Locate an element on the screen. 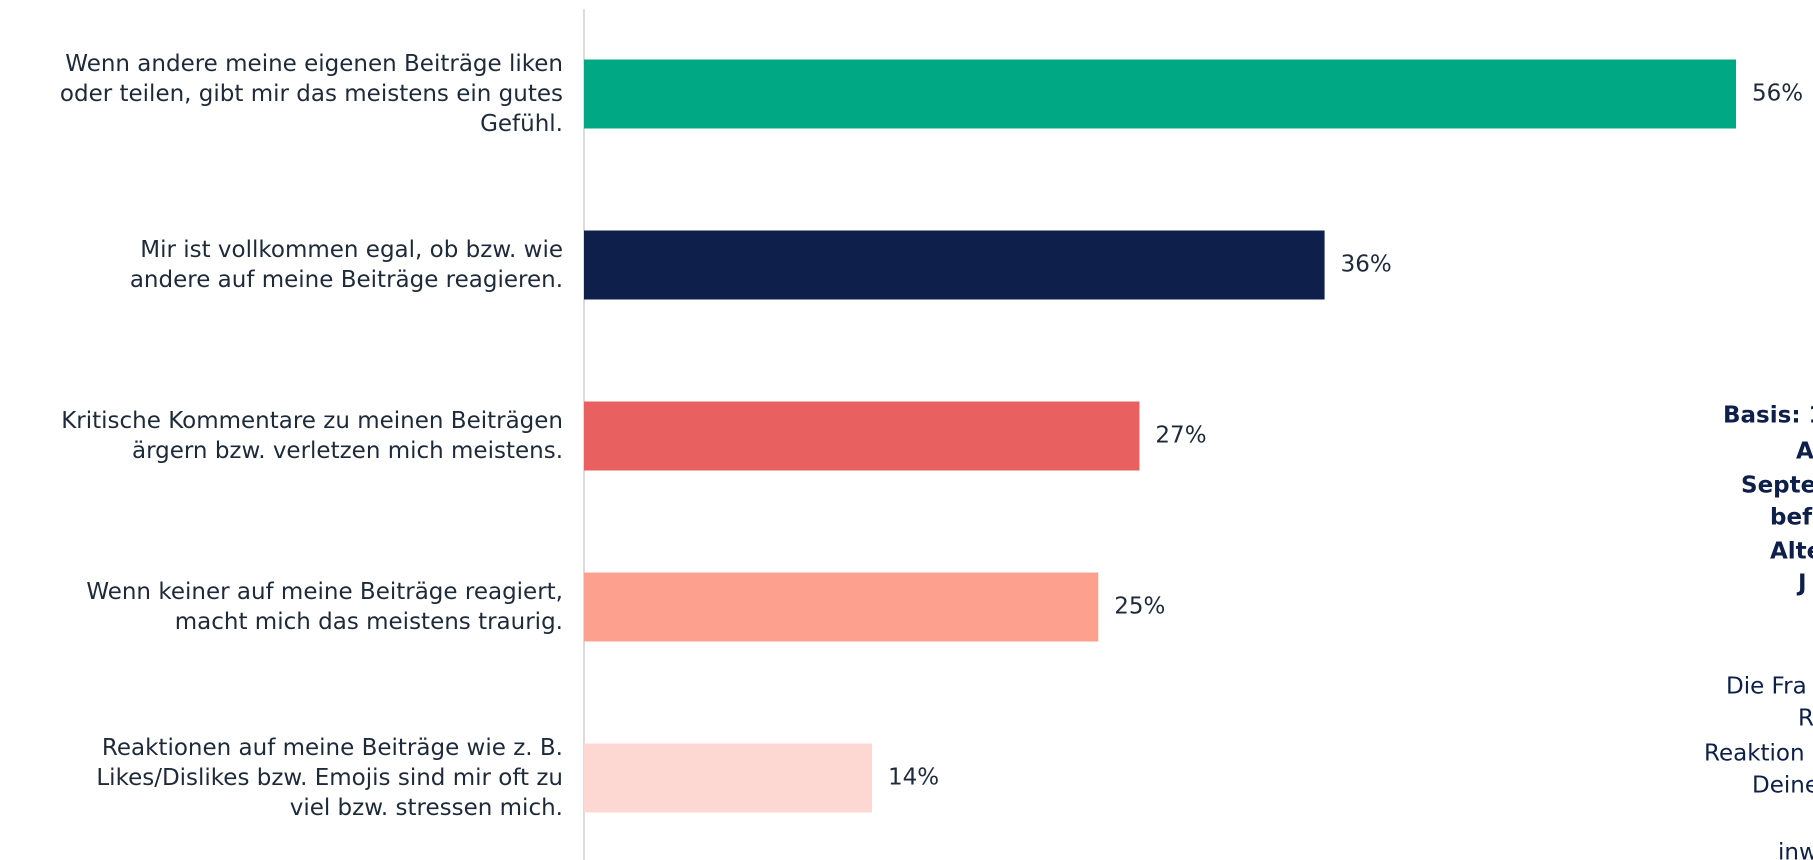  note-line: Reaktion is located at coordinates (1754, 754).